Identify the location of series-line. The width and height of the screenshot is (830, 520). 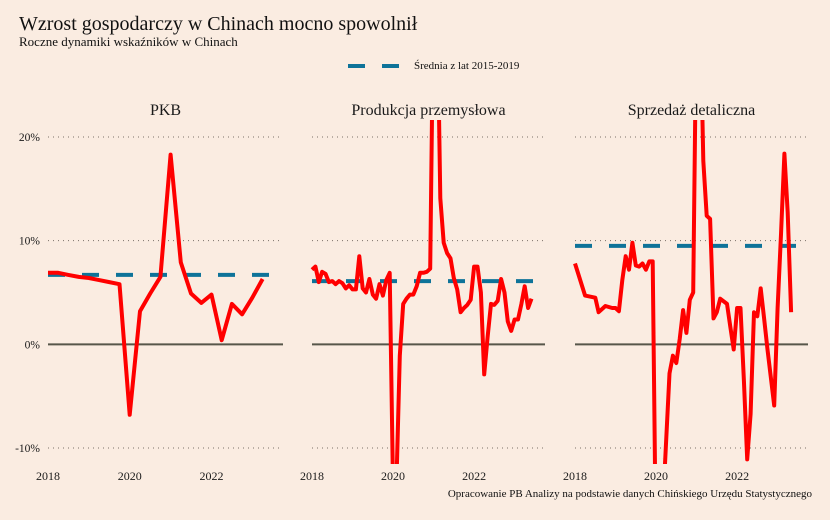
(156, 284).